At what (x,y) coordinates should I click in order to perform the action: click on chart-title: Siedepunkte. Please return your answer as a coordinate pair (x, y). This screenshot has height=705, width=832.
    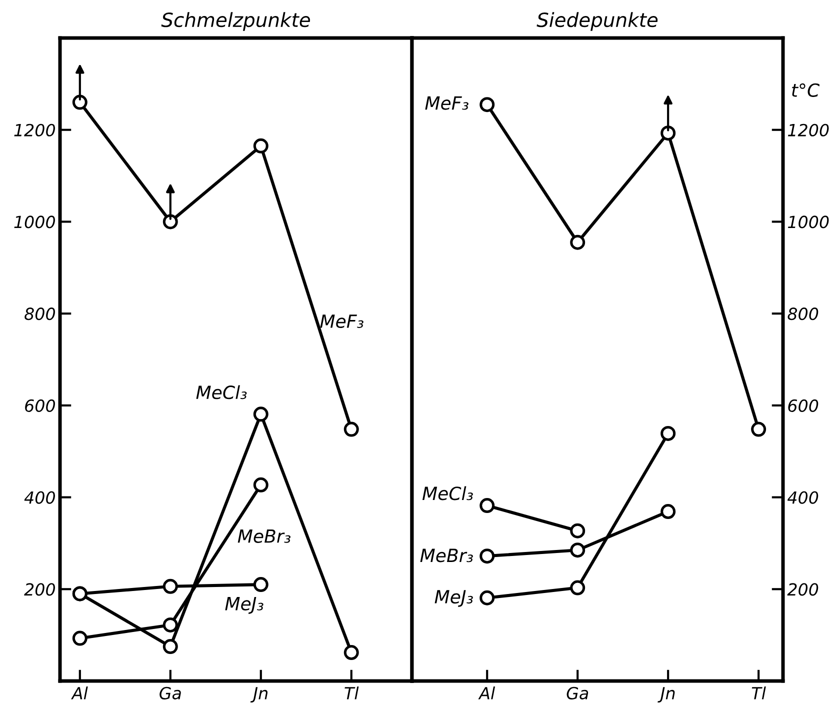
    Looking at the image, I should click on (597, 21).